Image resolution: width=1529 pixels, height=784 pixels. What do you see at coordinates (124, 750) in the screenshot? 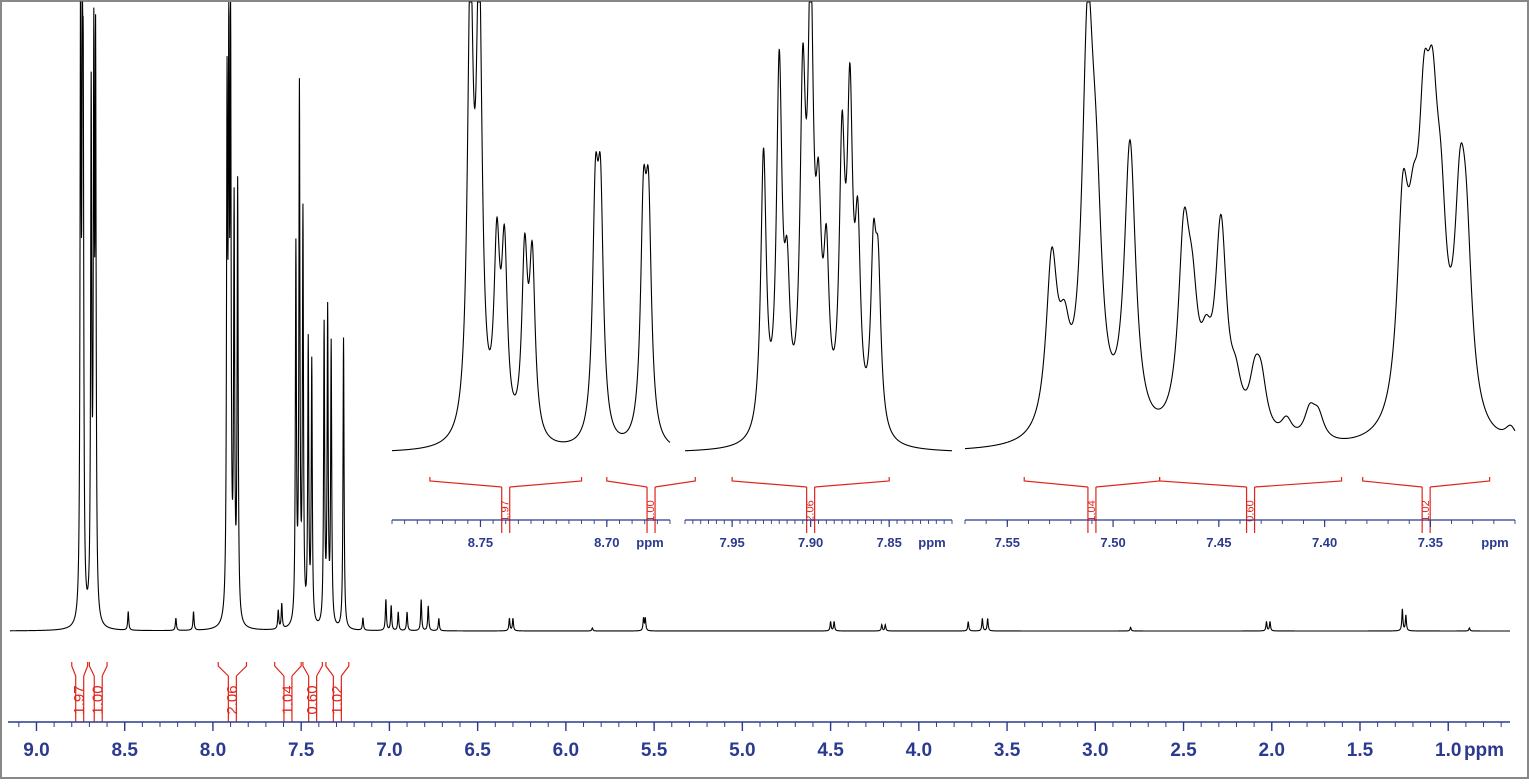
I see `main-tick-label: 8.5` at bounding box center [124, 750].